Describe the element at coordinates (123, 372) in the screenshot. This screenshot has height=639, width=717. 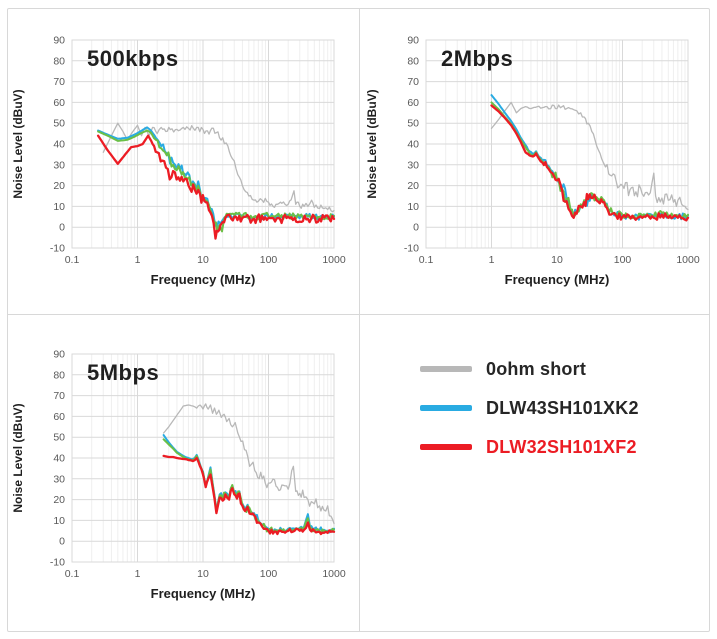
I see `chart-title: 5Mbps` at that location.